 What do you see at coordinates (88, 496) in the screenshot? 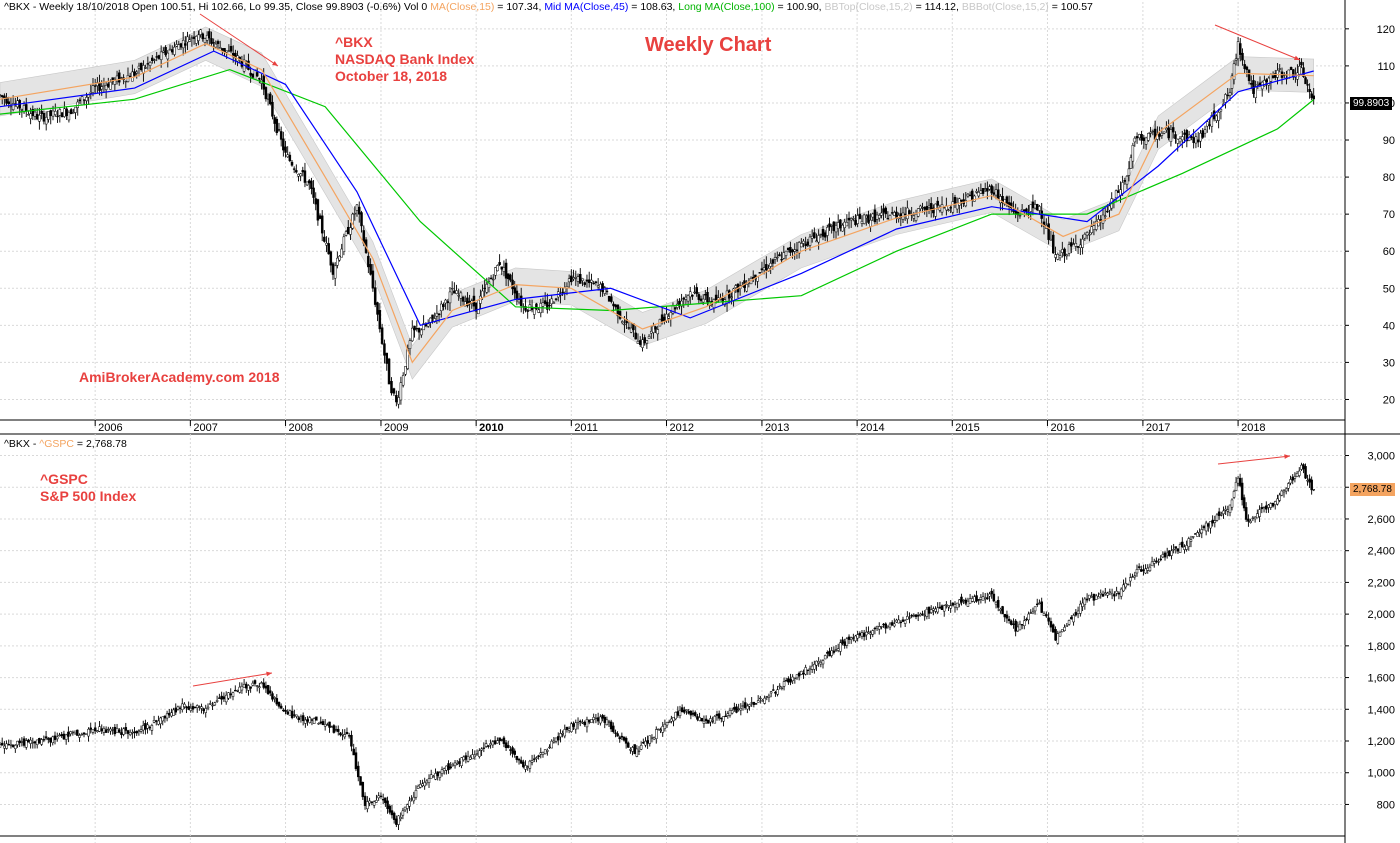
I see `gspc-name-annotation: S&P 500 Index` at bounding box center [88, 496].